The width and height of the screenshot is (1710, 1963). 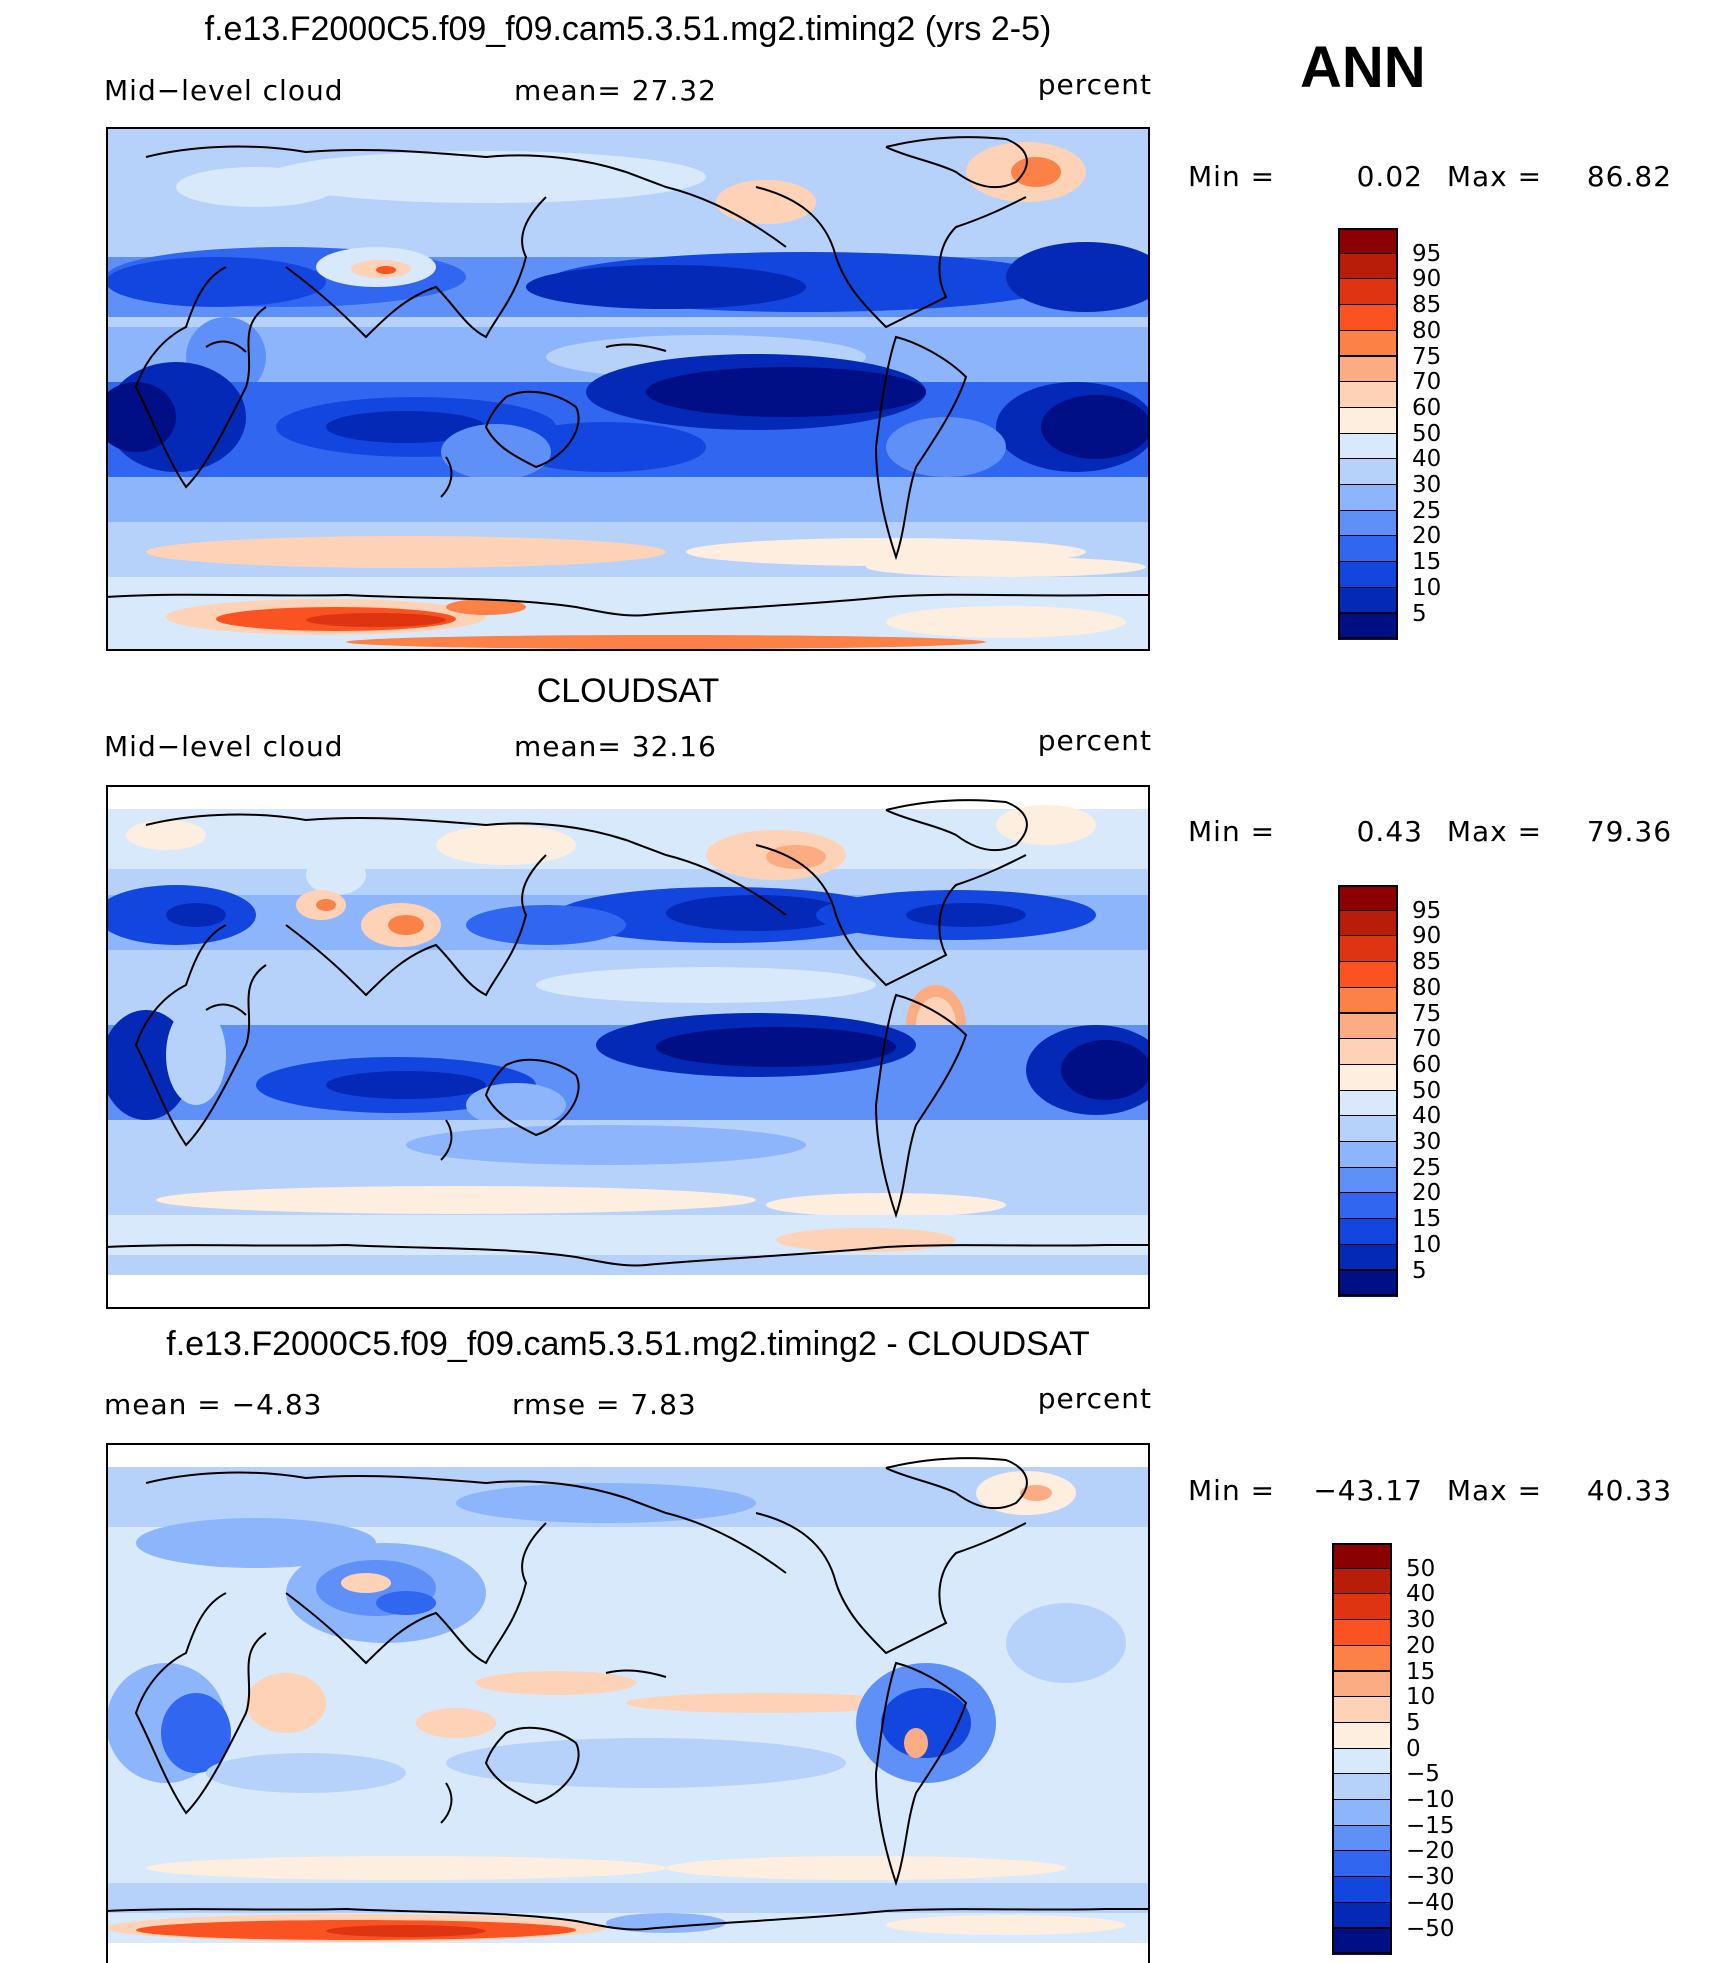 I want to click on panel-obs-min-value: 0.43, so click(x=1389, y=831).